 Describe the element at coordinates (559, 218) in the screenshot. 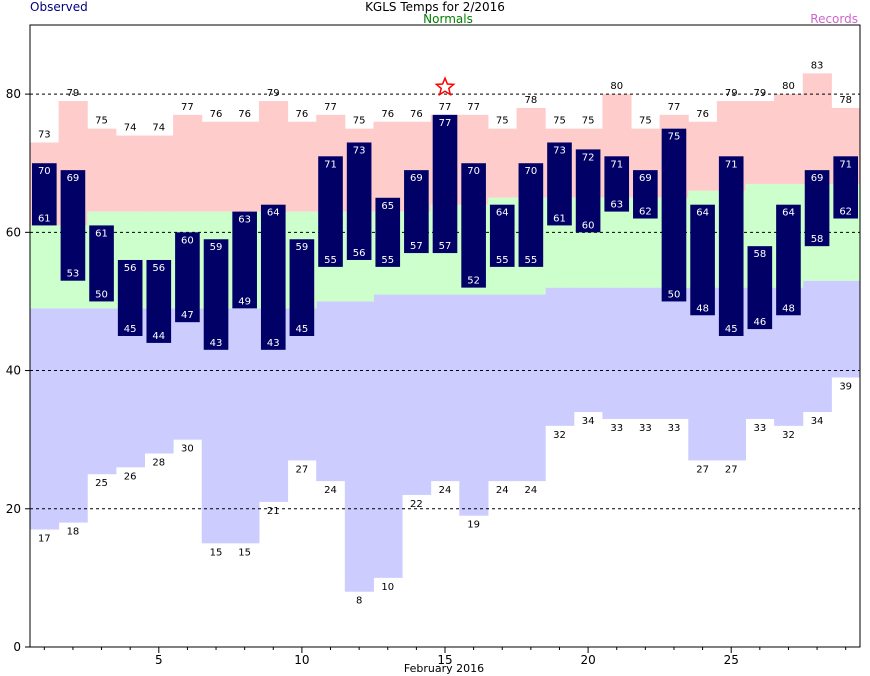

I see `observed-low-label: 61` at that location.